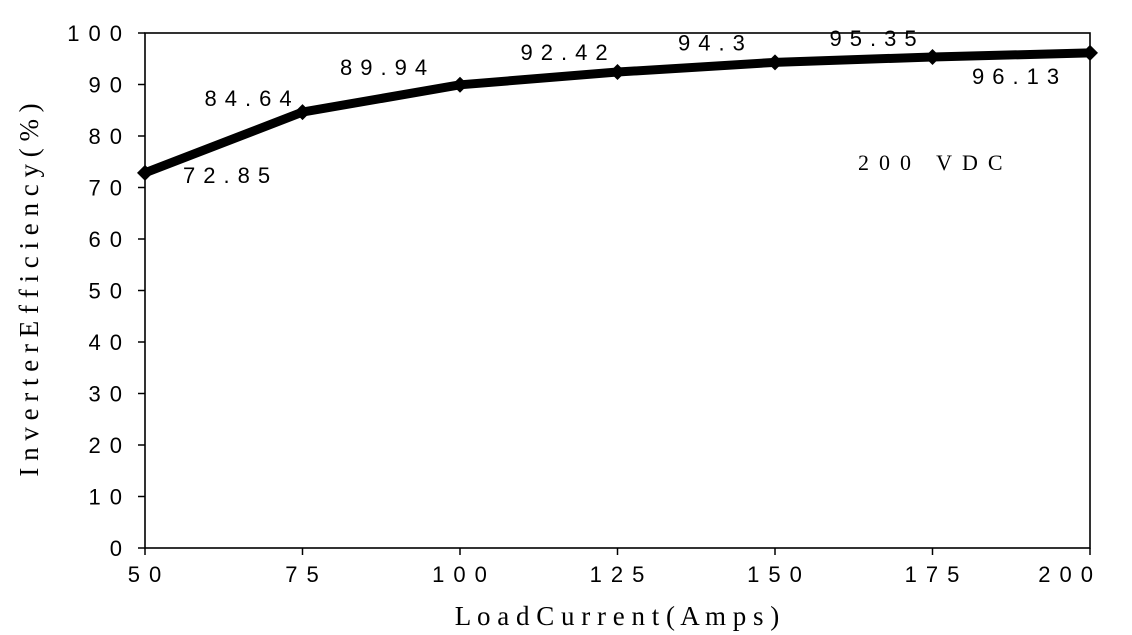  Describe the element at coordinates (877, 38) in the screenshot. I see `data-label: 95.35` at that location.